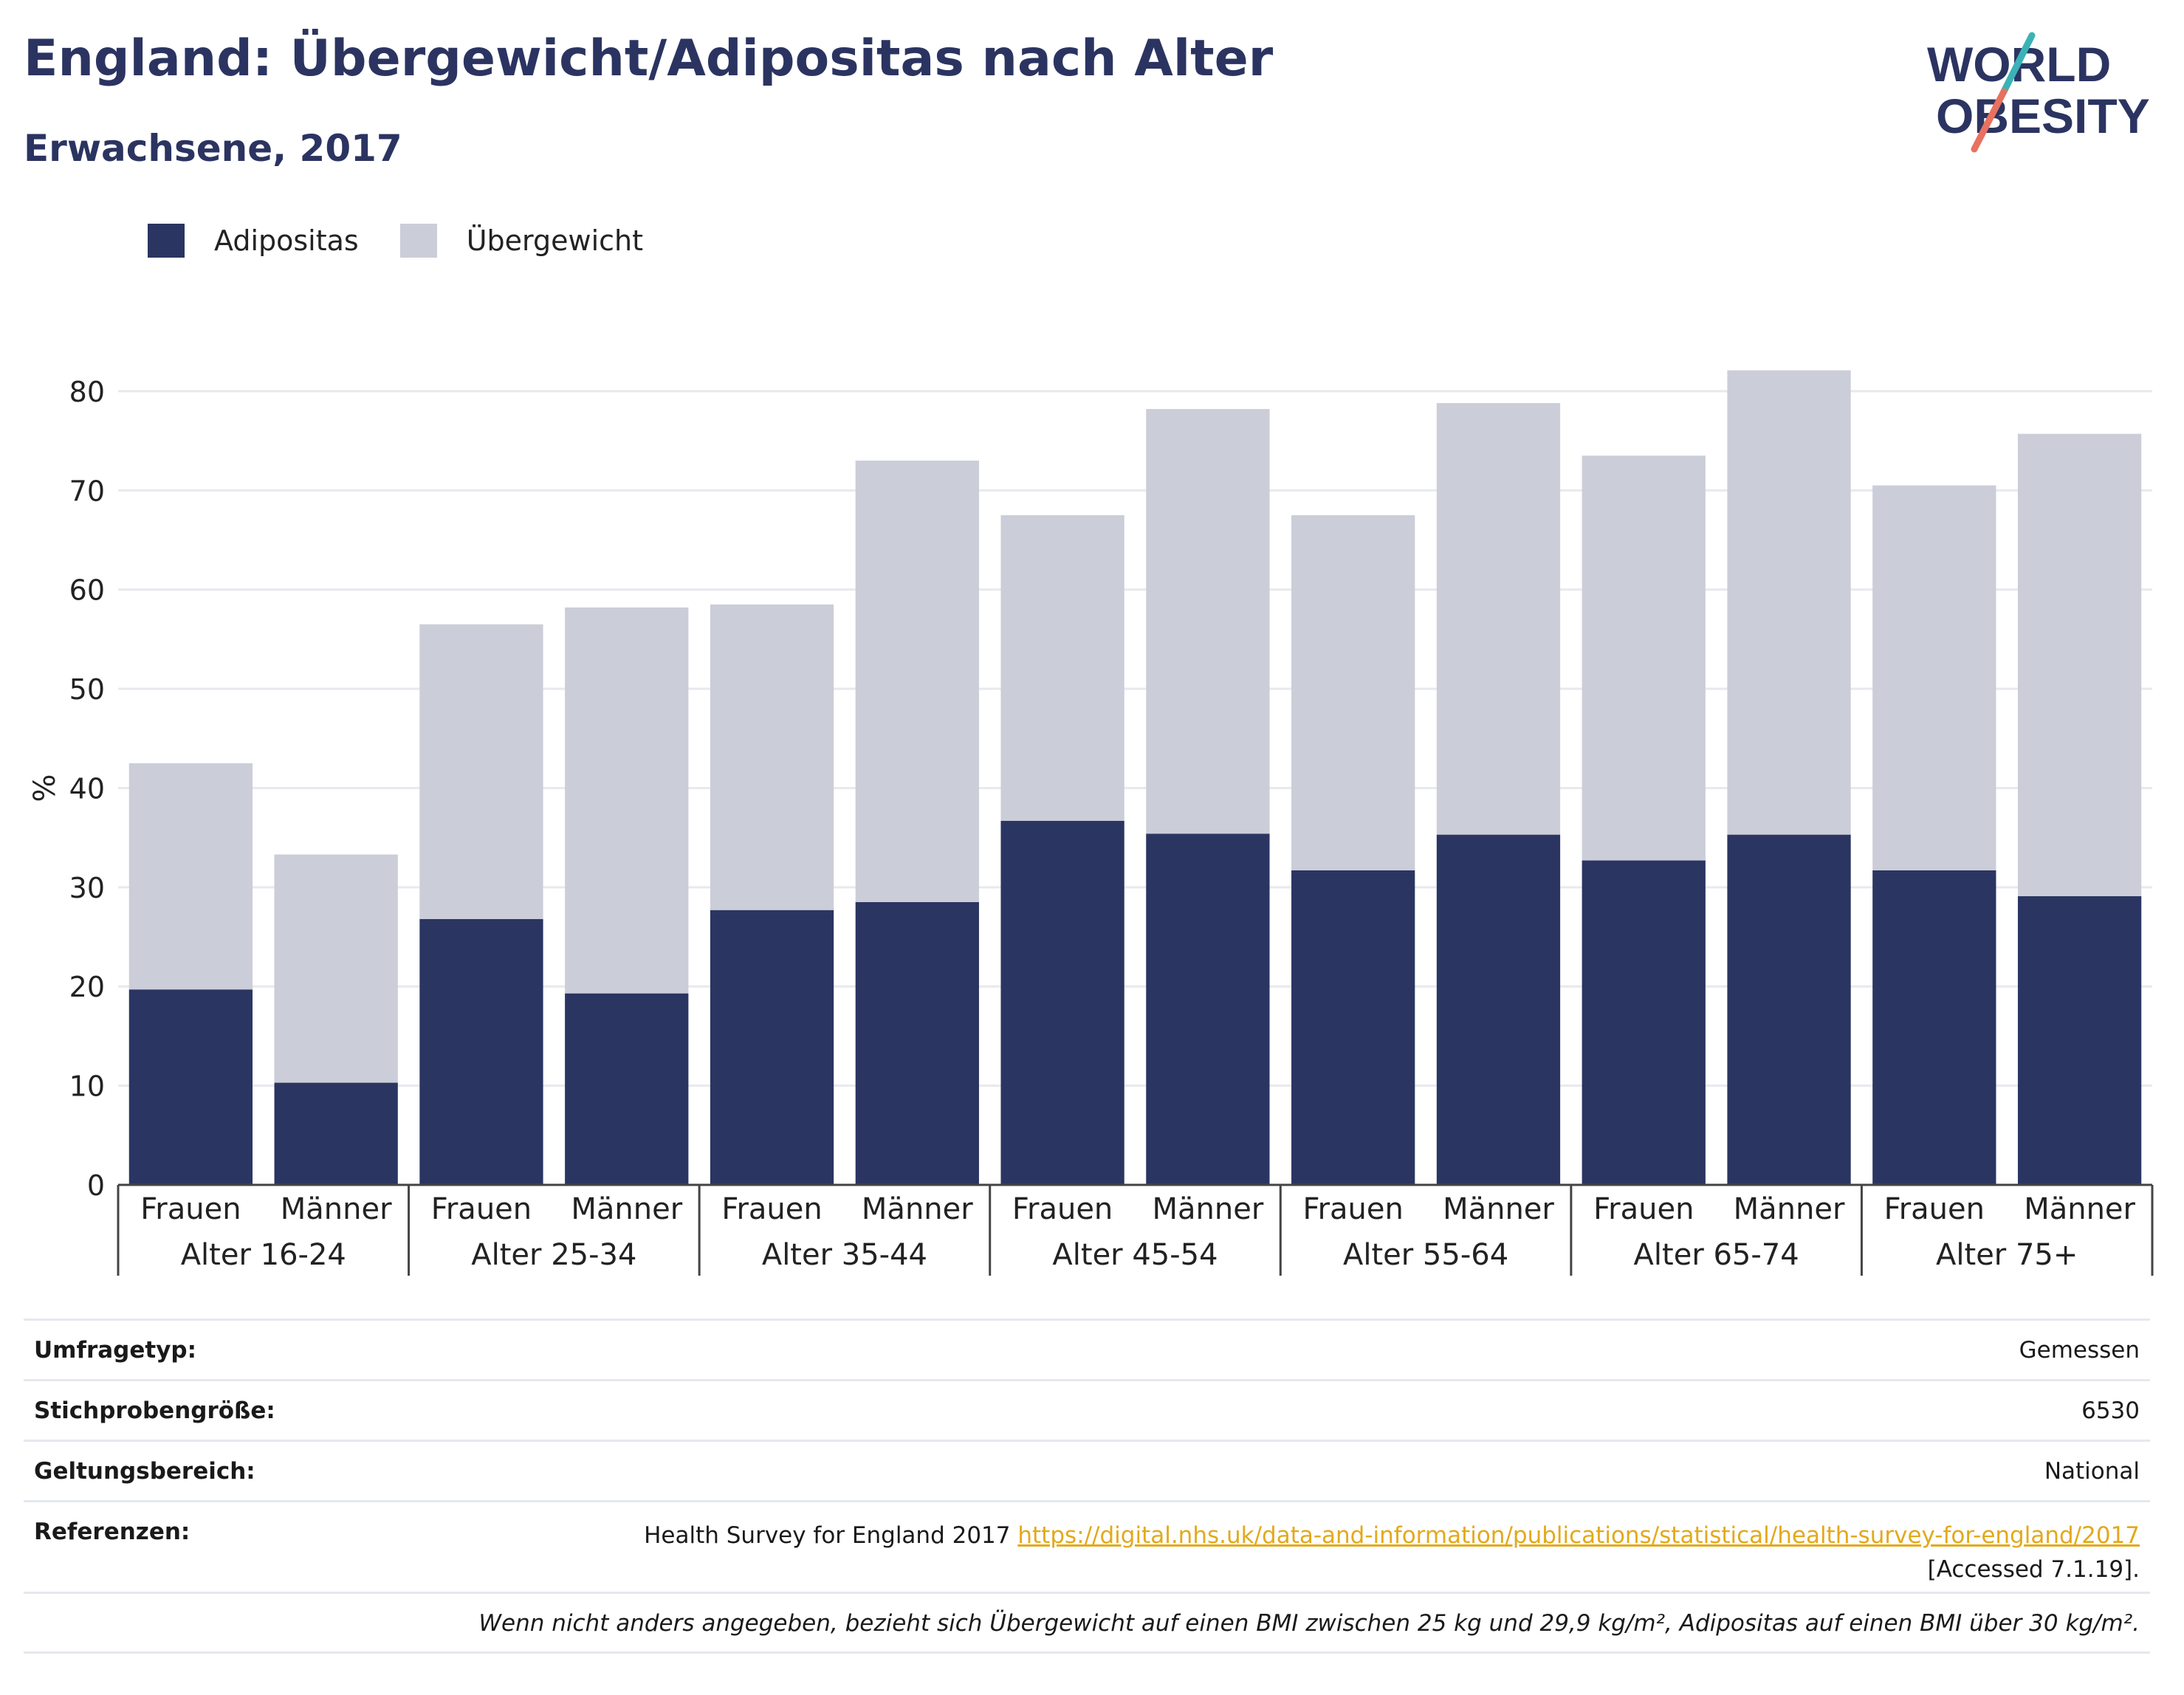 The height and width of the screenshot is (1695, 2184). Describe the element at coordinates (167, 241) in the screenshot. I see `legend-swatch-adipositas` at that location.